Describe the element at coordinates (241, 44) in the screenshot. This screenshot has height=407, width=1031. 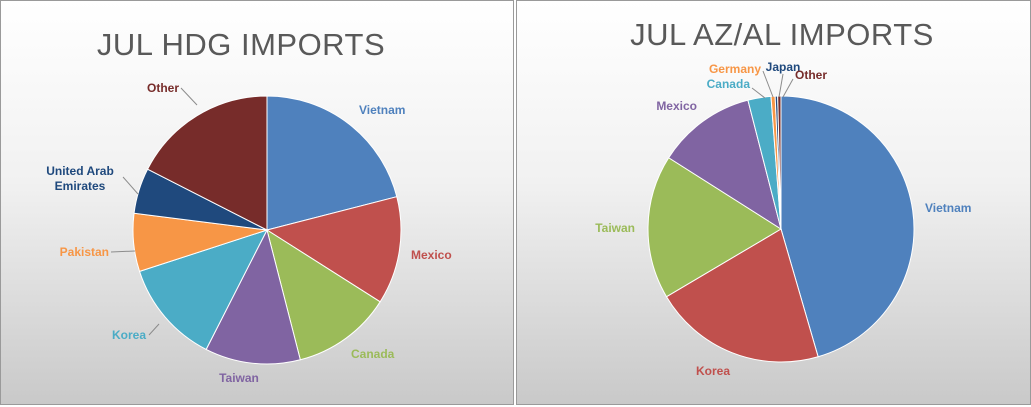
I see `chart-title: JUL HDG IMPORTS` at that location.